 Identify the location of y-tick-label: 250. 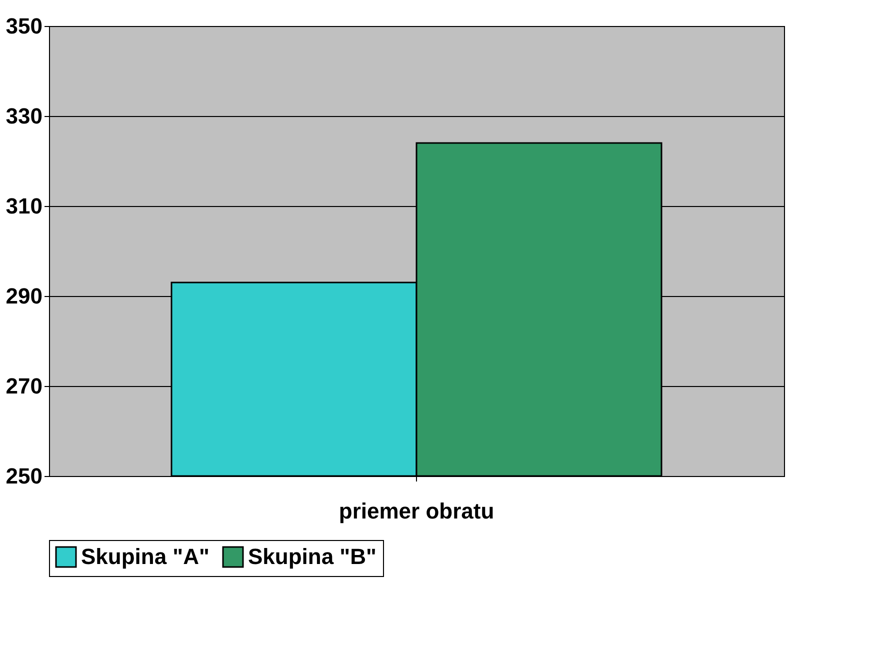
(24, 476).